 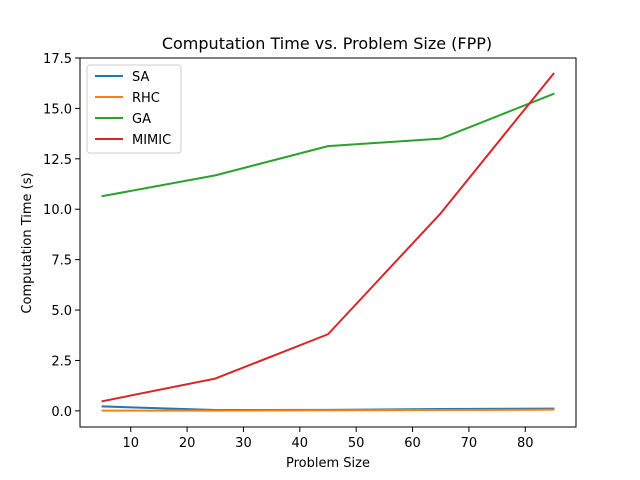 I want to click on x-axis-title: Problem Size, so click(x=328, y=463).